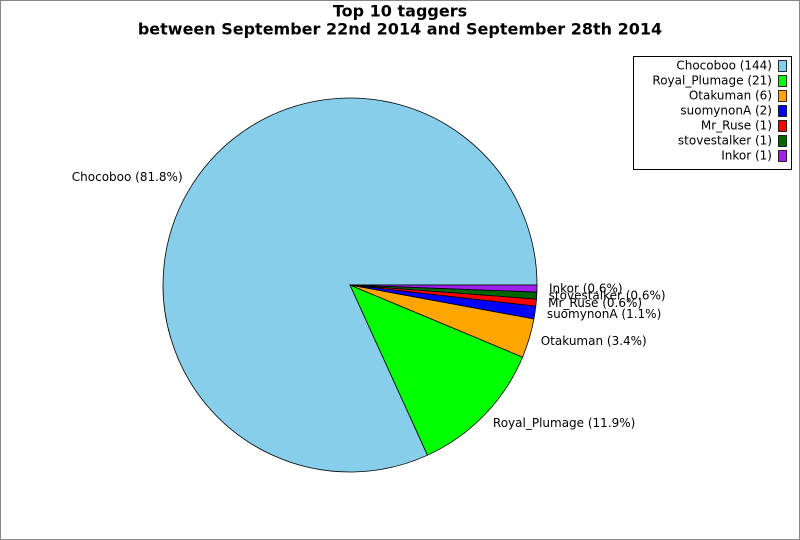  I want to click on slice-label: stovestalker (0.6%), so click(607, 296).